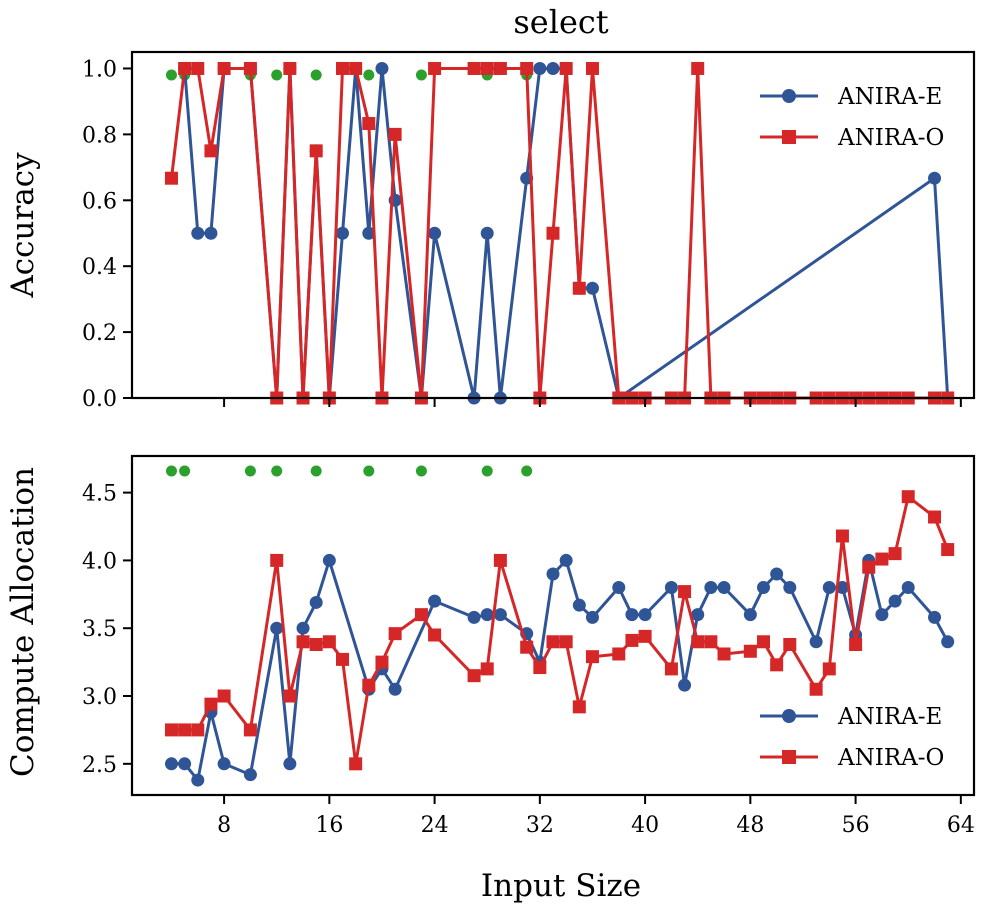  I want to click on y-tick-label-2.5: 2.5, so click(99, 765).